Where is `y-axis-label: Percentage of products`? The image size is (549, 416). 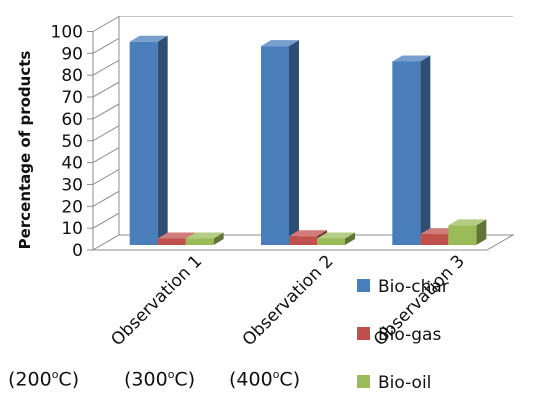
y-axis-label: Percentage of products is located at coordinates (25, 150).